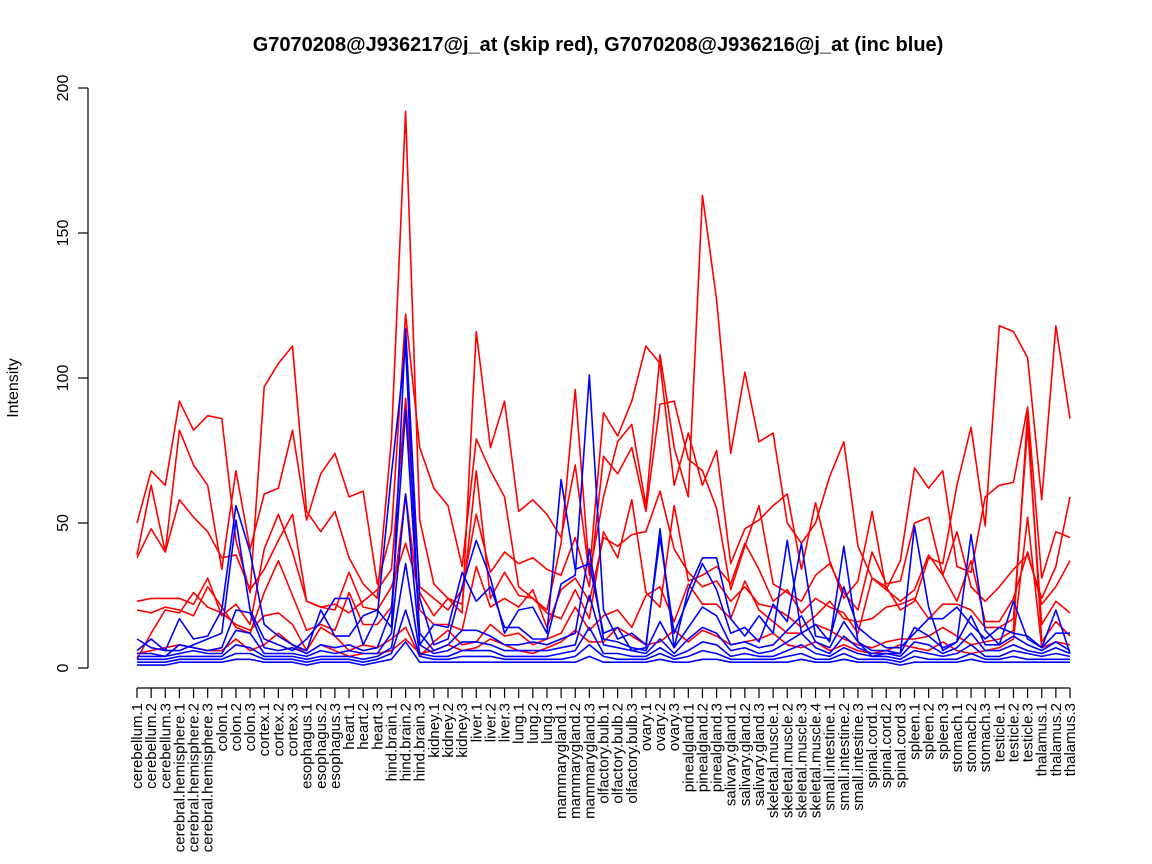 This screenshot has height=864, width=1152. Describe the element at coordinates (646, 727) in the screenshot. I see `x-tick-label: ovary.1` at that location.